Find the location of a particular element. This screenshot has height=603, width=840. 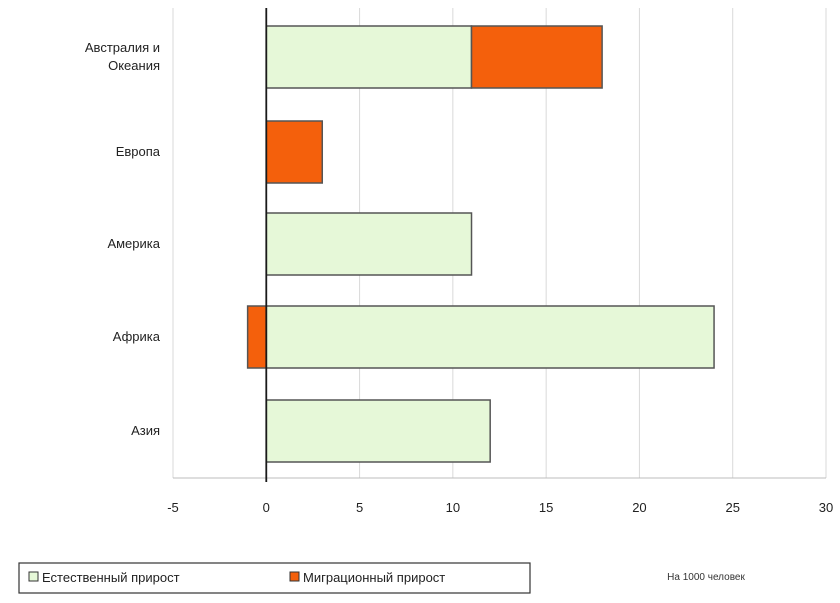

x-tick-label: 15 is located at coordinates (546, 507).